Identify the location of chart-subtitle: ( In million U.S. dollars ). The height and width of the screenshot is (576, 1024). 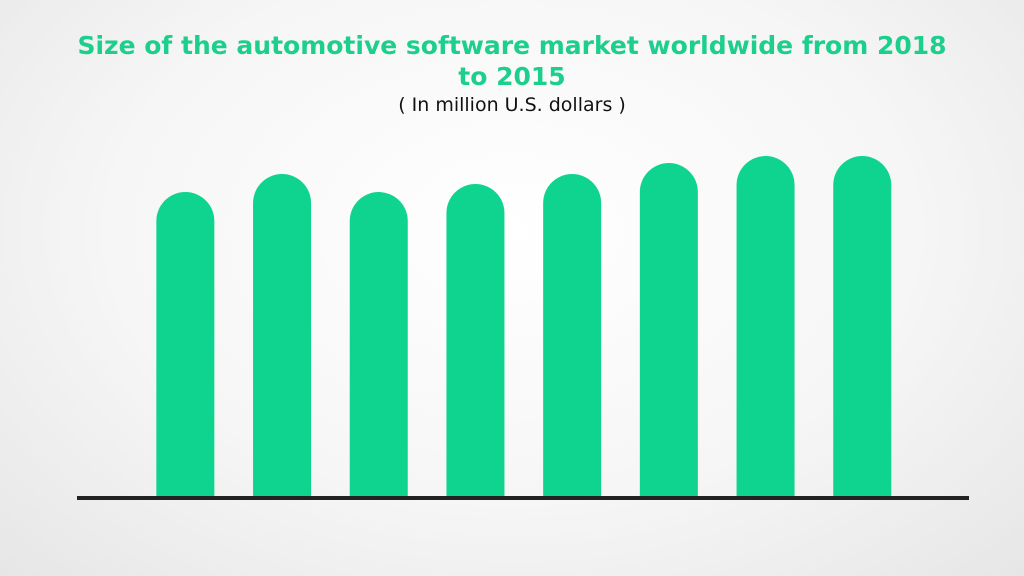
(512, 105).